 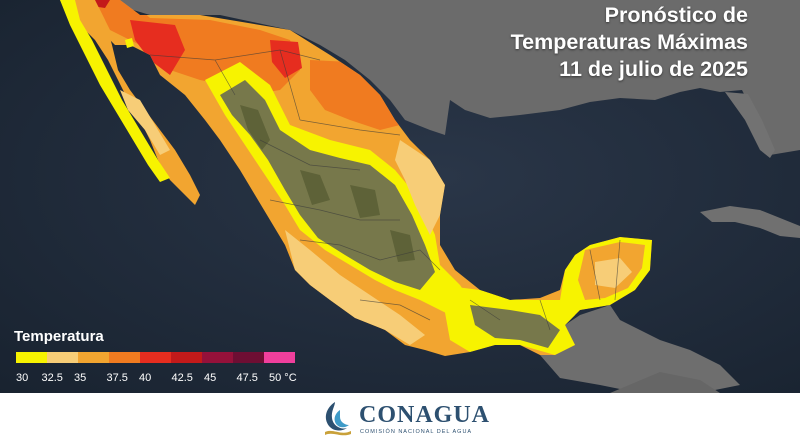 I want to click on central-america-south, so click(x=665, y=382).